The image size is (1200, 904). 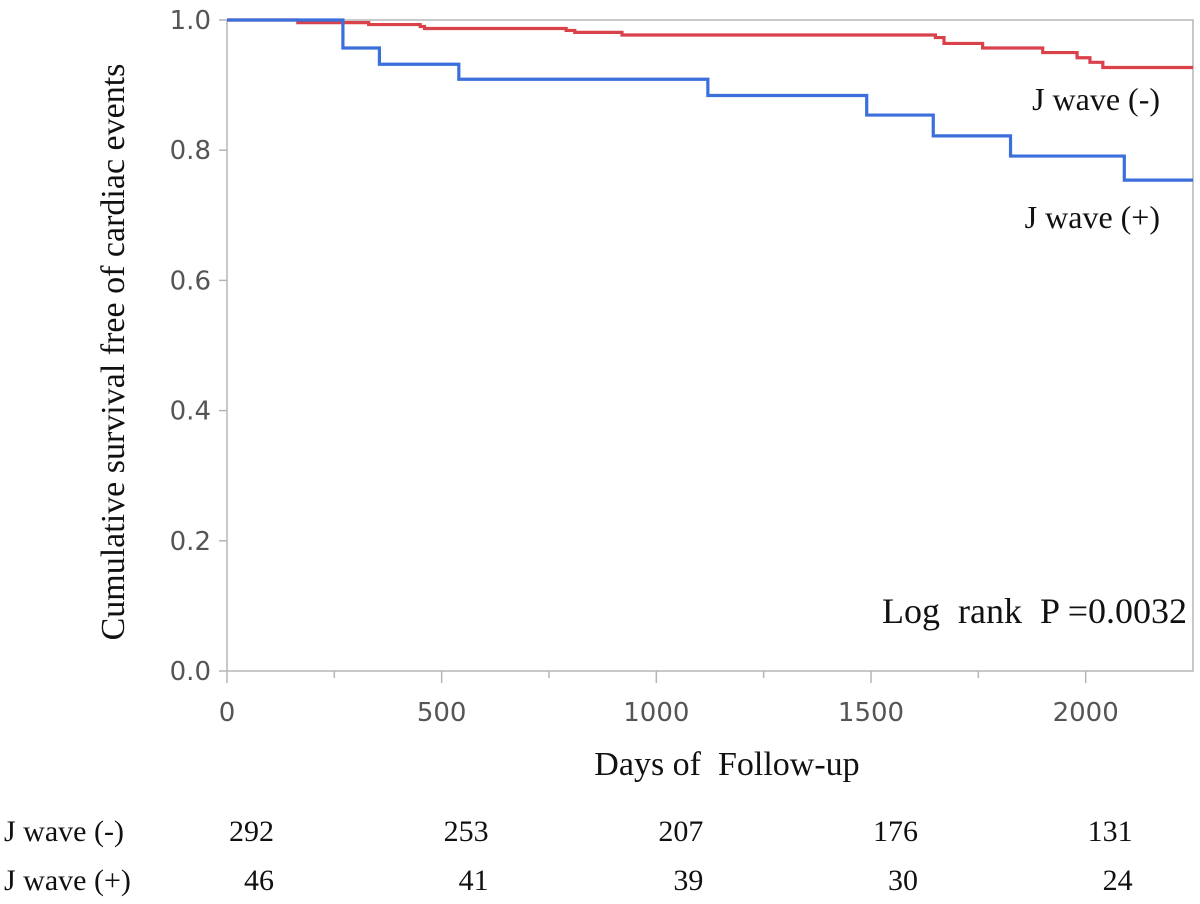 I want to click on x-axis-title: Days of Follow-up, so click(x=726, y=764).